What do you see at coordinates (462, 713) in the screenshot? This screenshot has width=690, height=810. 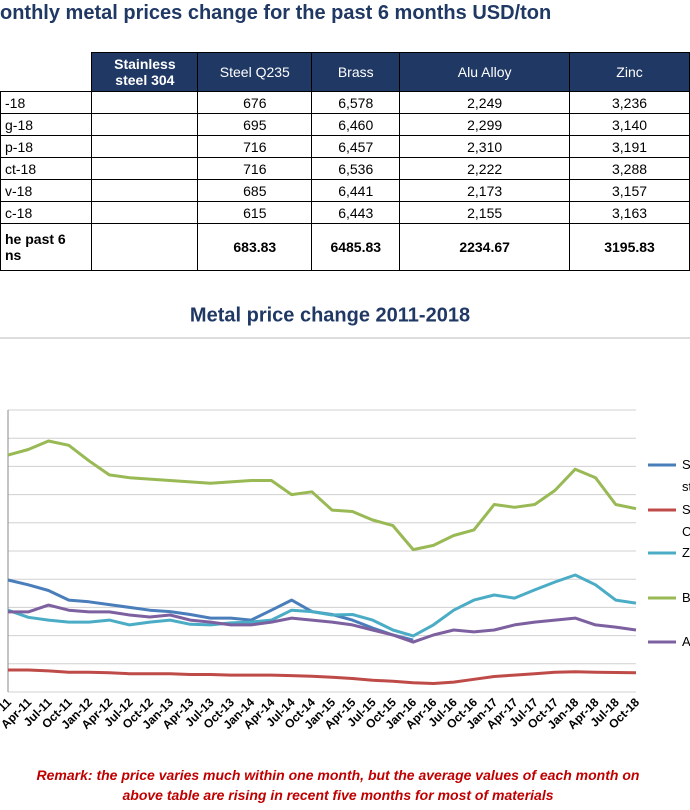 I see `x-tick-label: Oct-16` at bounding box center [462, 713].